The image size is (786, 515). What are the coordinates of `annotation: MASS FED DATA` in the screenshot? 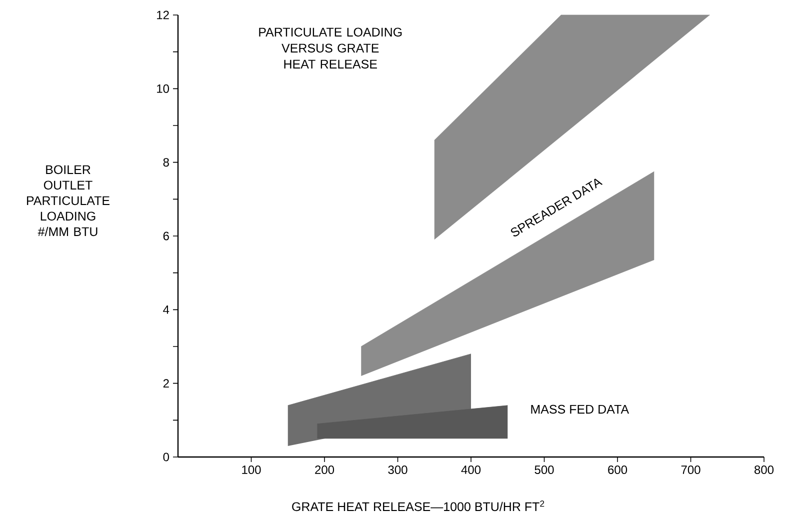 It's located at (580, 409).